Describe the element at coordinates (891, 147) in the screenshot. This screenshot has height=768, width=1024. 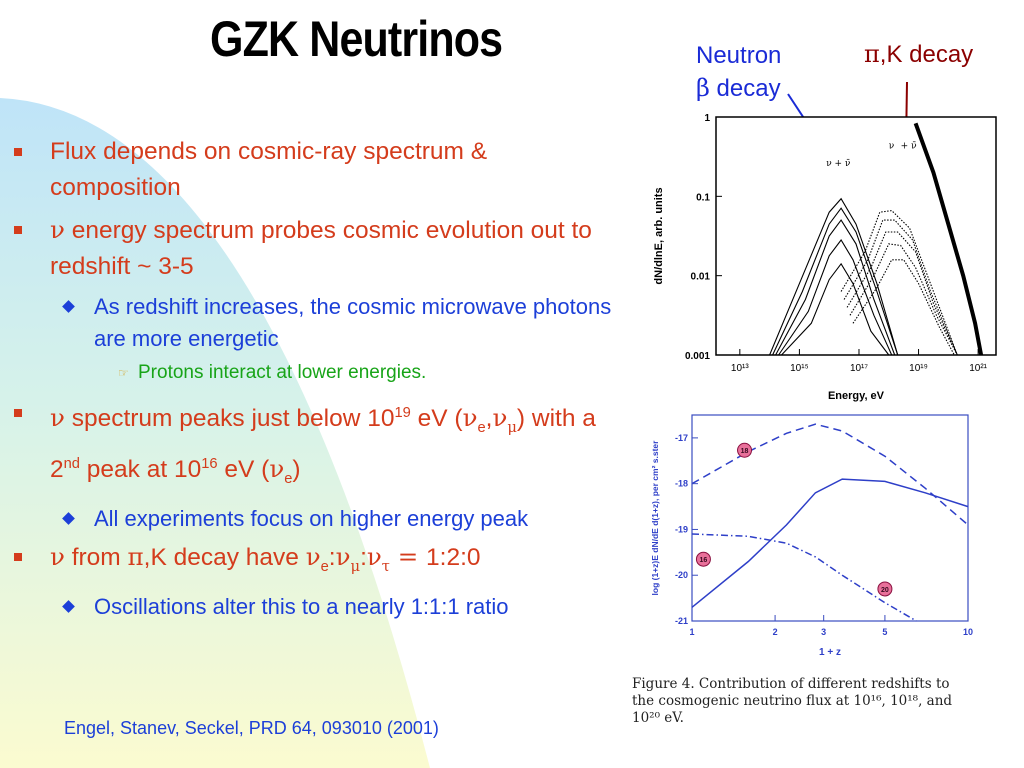
I see `nu-mu-label: ν` at that location.